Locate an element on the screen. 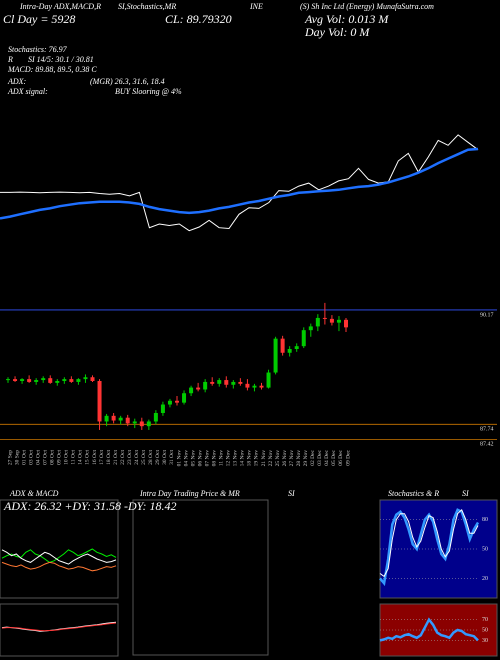 The height and width of the screenshot is (660, 500). x-tick-label: 11 Nov is located at coordinates (222, 458).